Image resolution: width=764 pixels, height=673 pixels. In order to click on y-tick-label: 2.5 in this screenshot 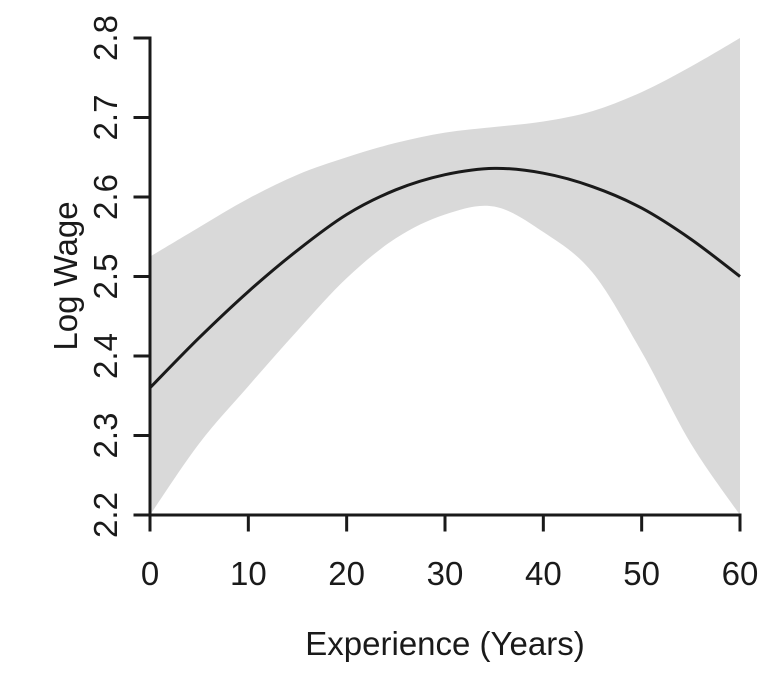, I will do `click(105, 277)`.